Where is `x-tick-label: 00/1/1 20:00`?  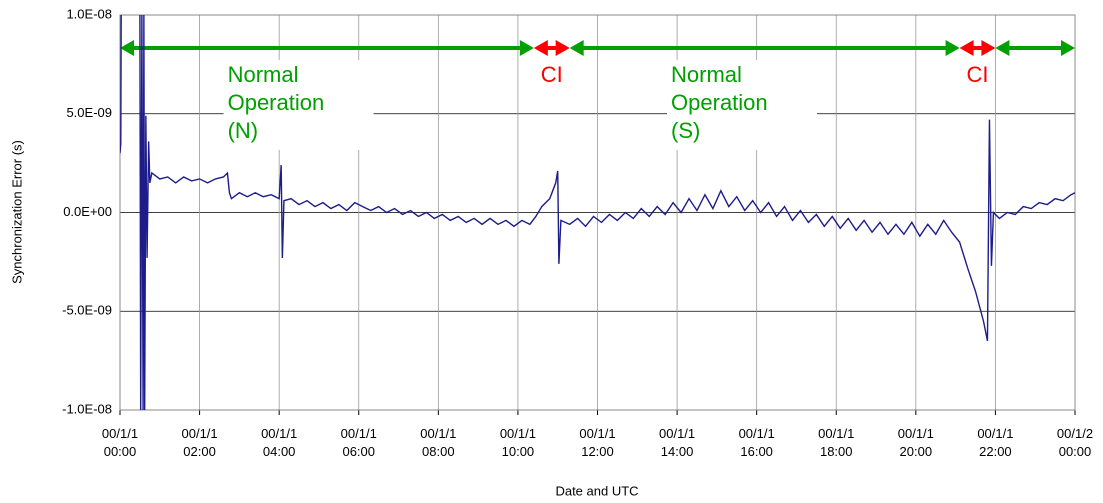 x-tick-label: 00/1/1 20:00 is located at coordinates (915, 442).